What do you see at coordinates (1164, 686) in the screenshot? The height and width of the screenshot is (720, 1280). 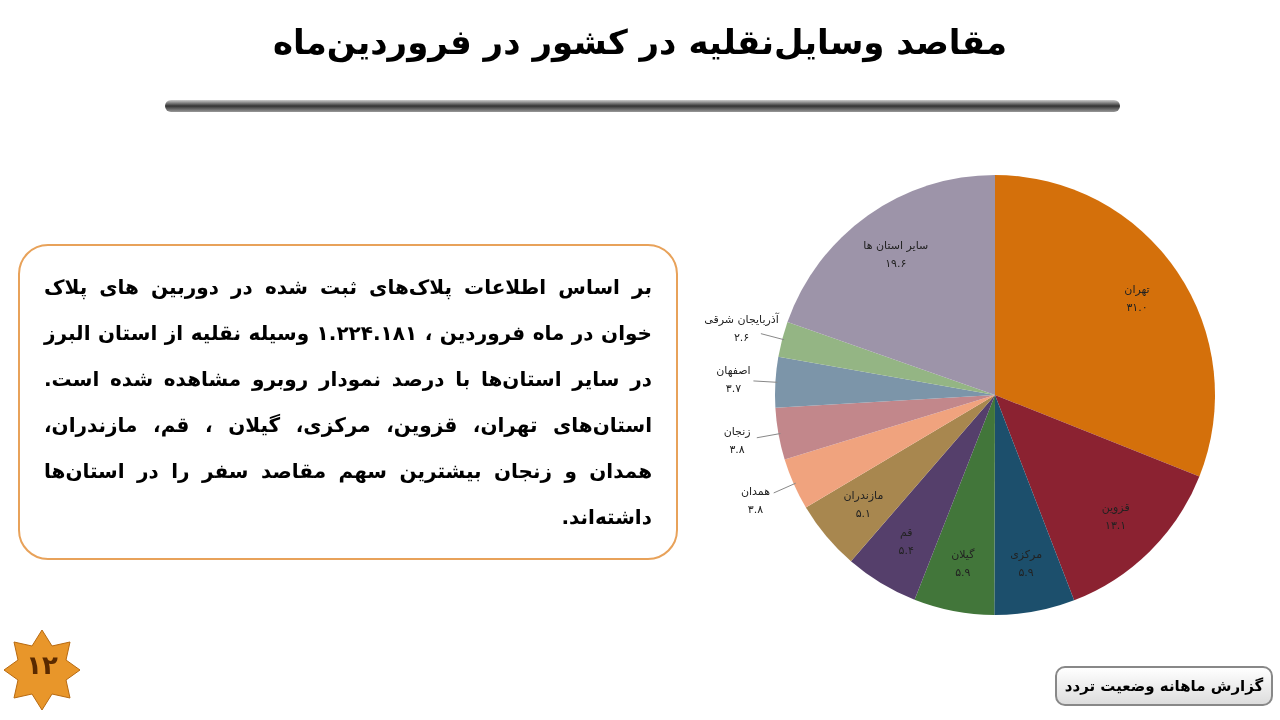 I see `text: گزارش ماهانه وضعیت تردد` at bounding box center [1164, 686].